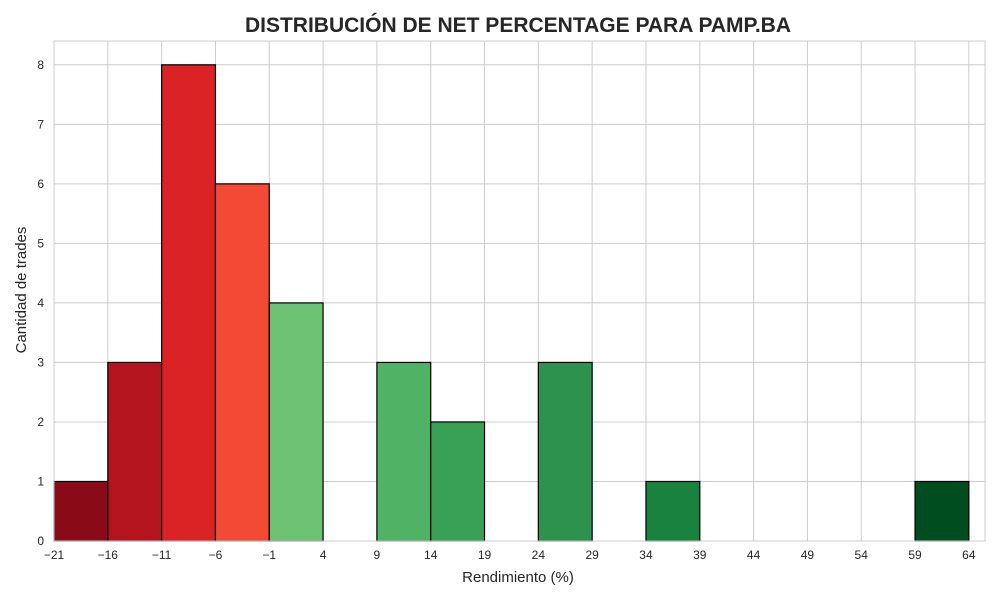  What do you see at coordinates (592, 555) in the screenshot?
I see `x-tick-label: 29` at bounding box center [592, 555].